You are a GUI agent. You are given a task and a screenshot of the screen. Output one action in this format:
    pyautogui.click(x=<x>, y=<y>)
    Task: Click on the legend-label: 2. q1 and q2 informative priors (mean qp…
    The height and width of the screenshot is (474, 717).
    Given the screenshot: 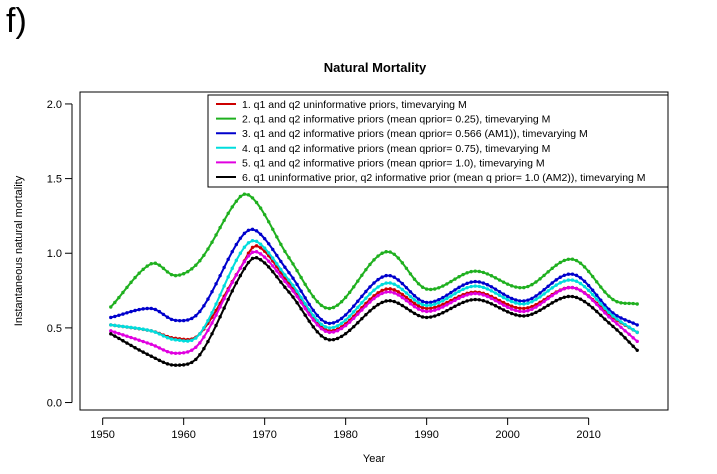 What is the action you would take?
    pyautogui.click(x=396, y=120)
    